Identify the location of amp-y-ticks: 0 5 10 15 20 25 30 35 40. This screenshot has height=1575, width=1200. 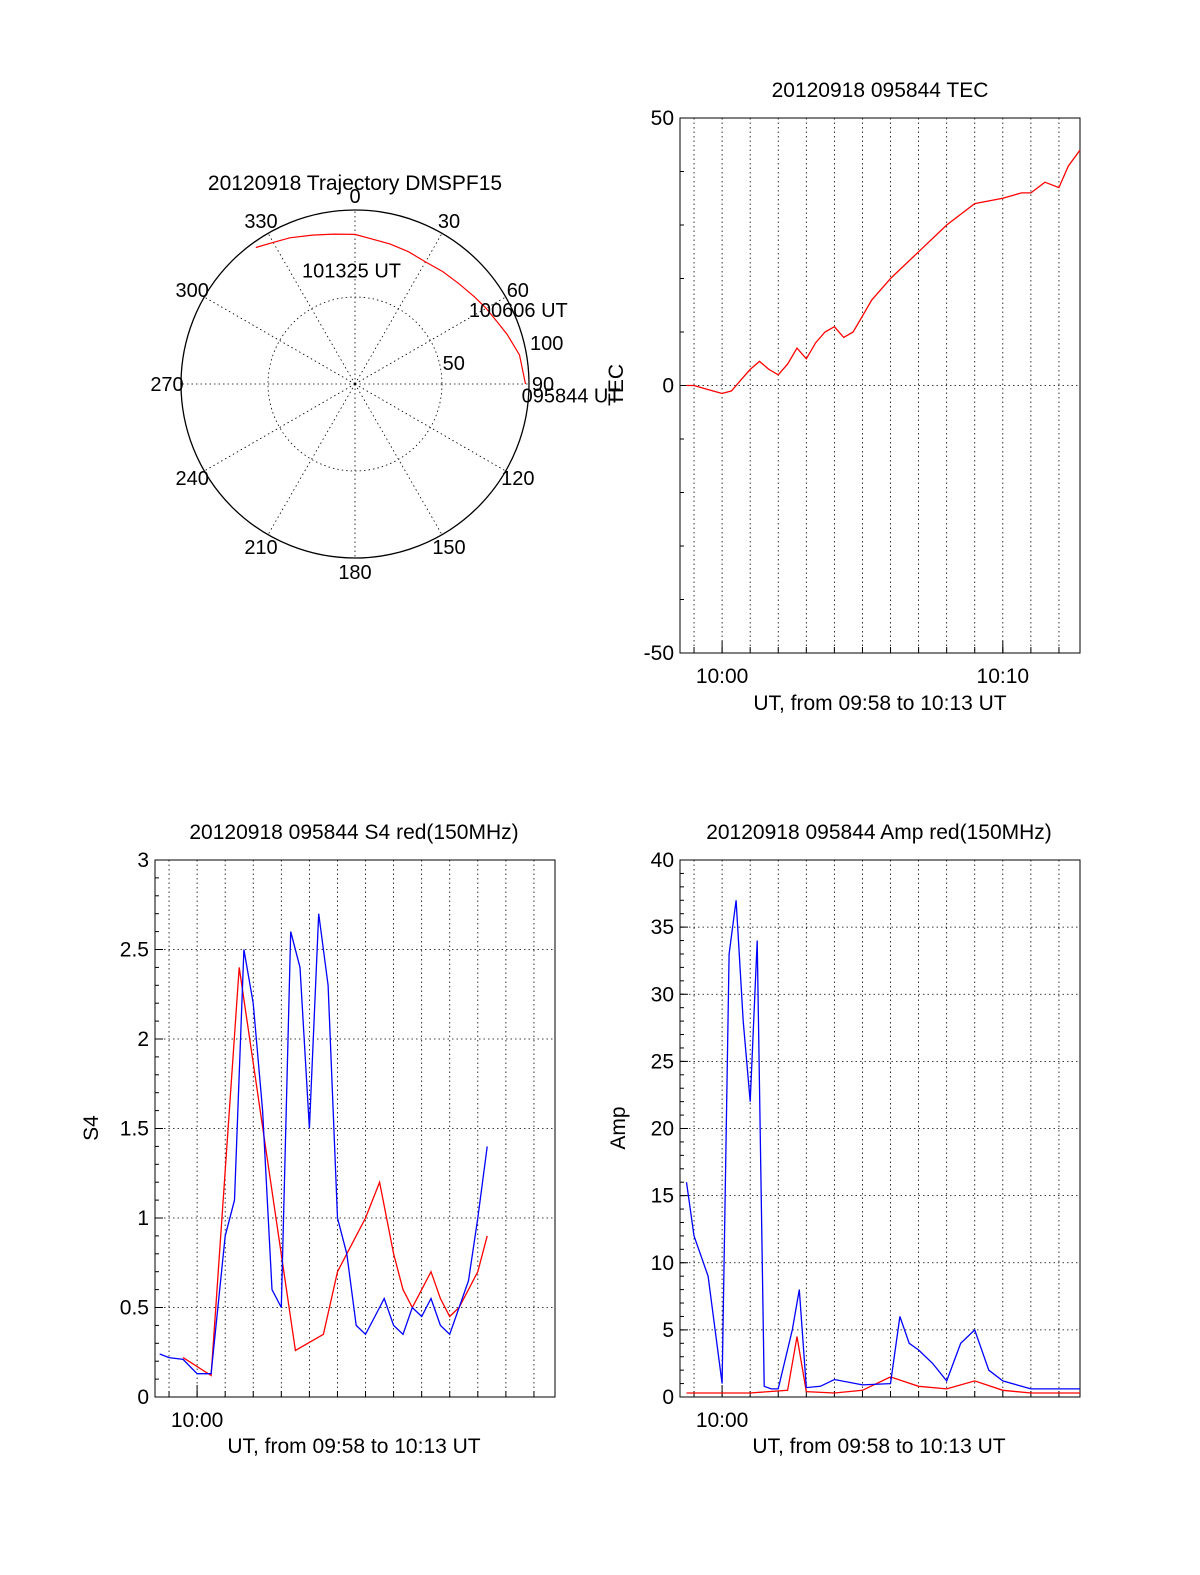
(669, 1129).